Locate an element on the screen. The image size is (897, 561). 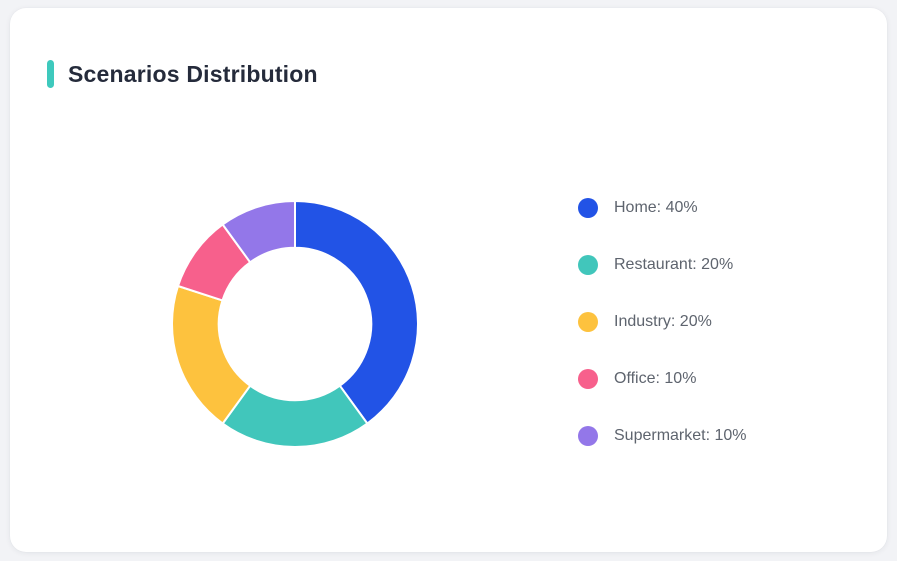
donut-segment-home is located at coordinates (356, 312).